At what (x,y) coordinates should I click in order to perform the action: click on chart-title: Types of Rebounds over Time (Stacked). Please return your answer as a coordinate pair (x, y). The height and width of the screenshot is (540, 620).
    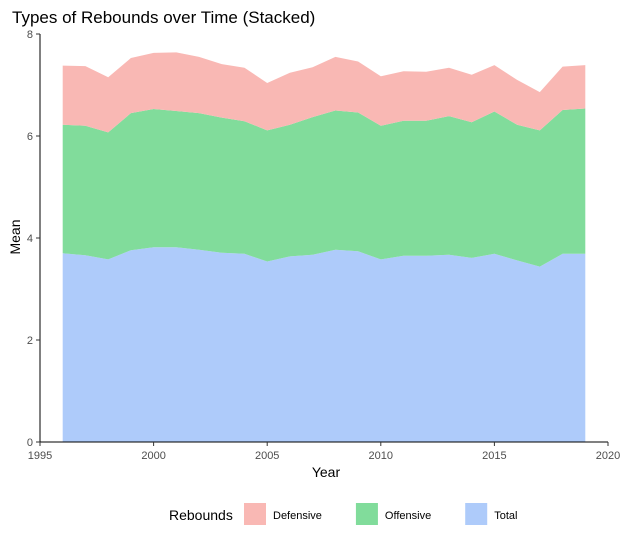
    Looking at the image, I should click on (163, 17).